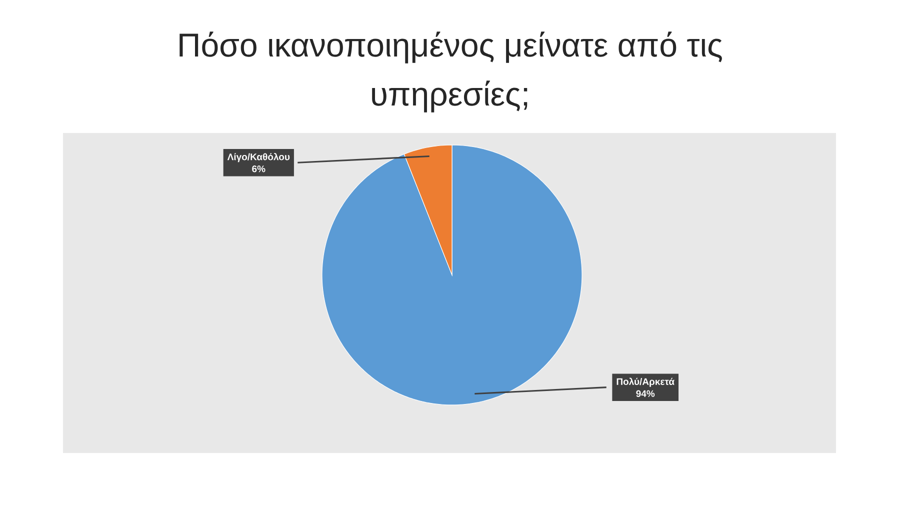  Describe the element at coordinates (645, 393) in the screenshot. I see `data-label: 94%` at that location.